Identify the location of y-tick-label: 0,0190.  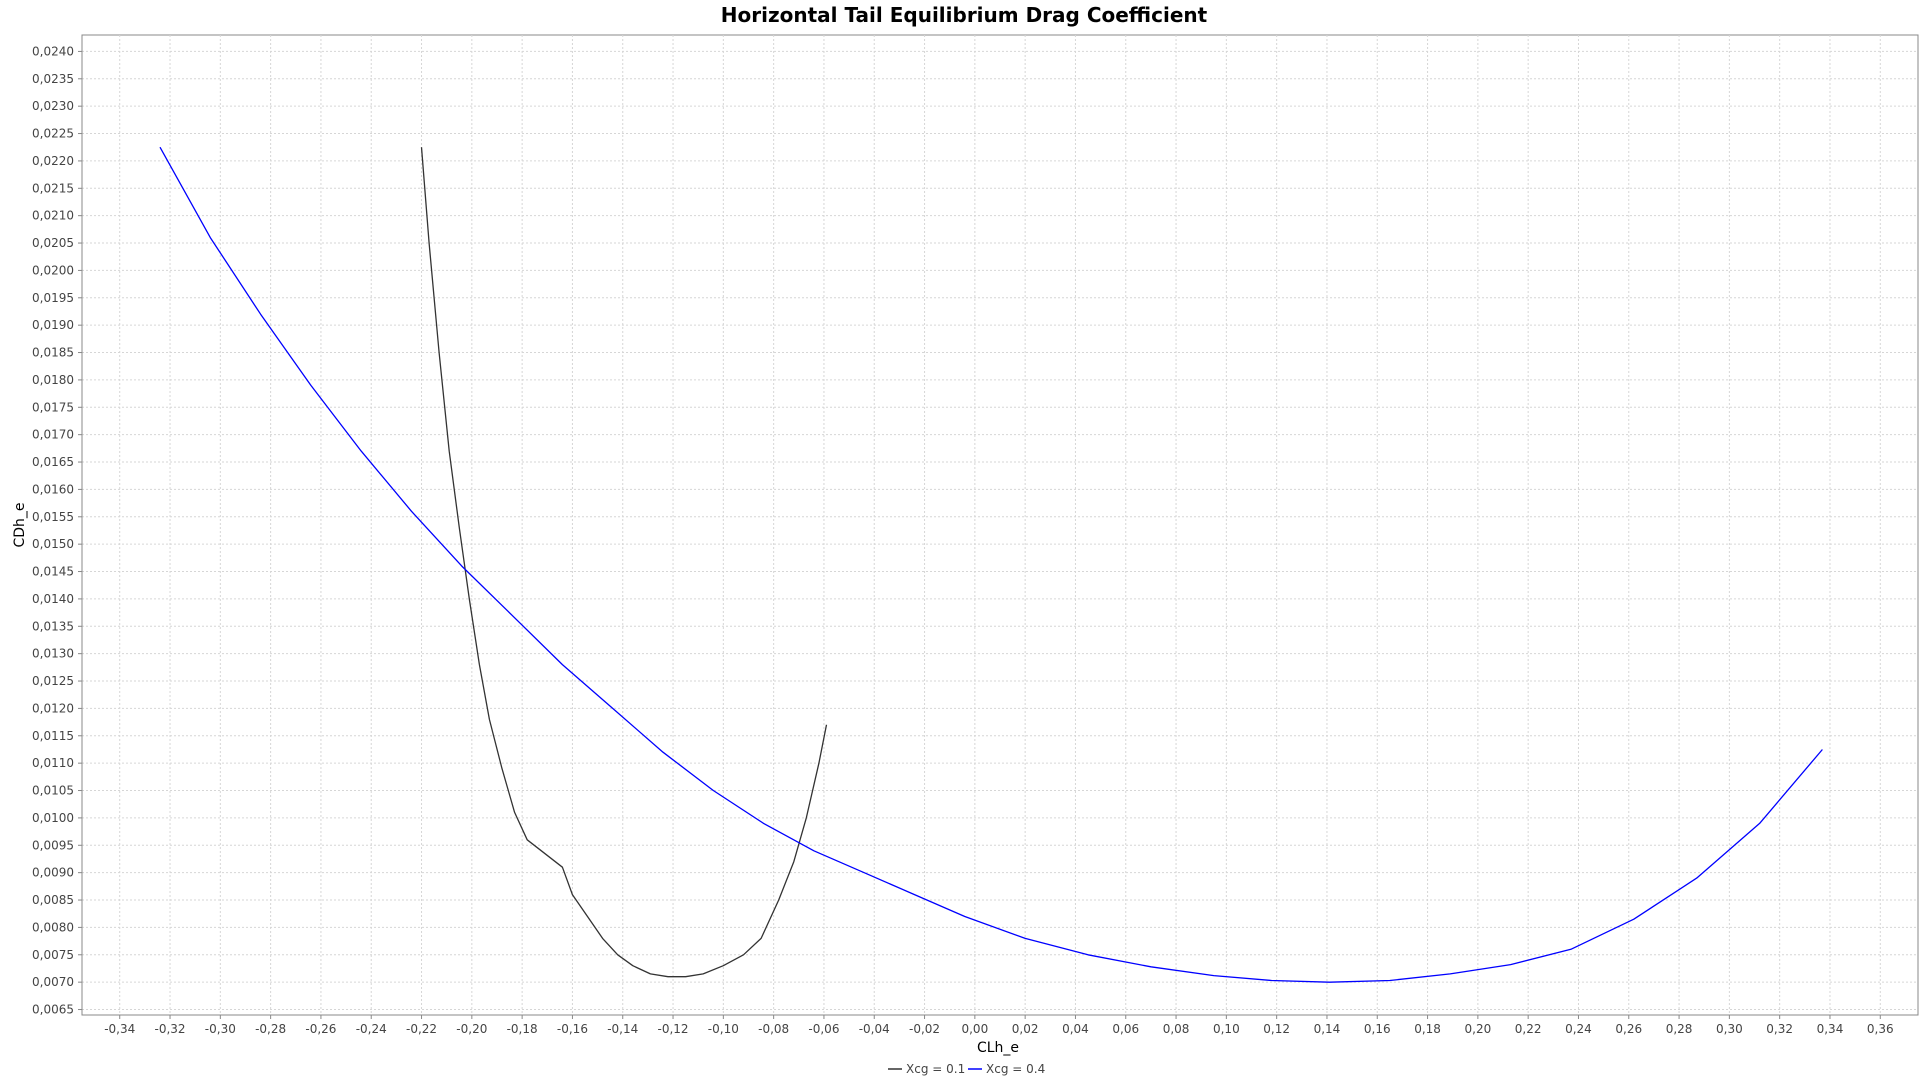
(53, 325).